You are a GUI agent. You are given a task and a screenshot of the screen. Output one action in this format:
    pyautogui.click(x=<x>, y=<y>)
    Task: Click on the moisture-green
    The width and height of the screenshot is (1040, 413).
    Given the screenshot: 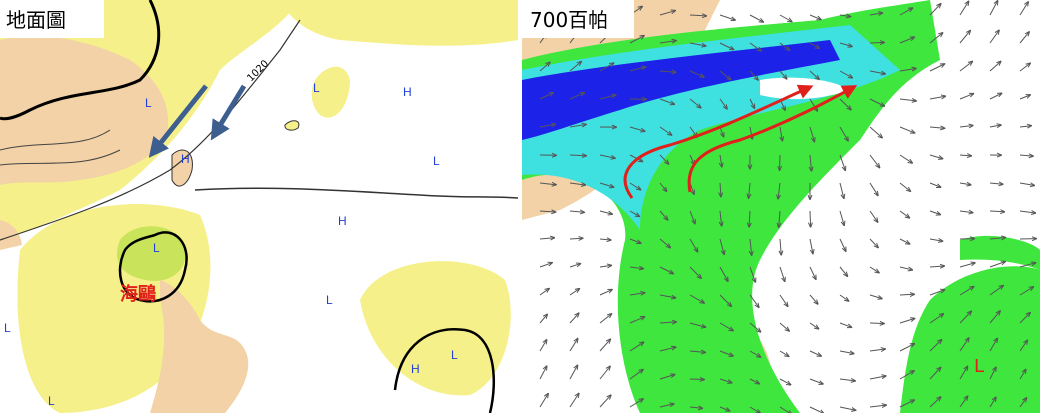 What is the action you would take?
    pyautogui.click(x=1000, y=252)
    